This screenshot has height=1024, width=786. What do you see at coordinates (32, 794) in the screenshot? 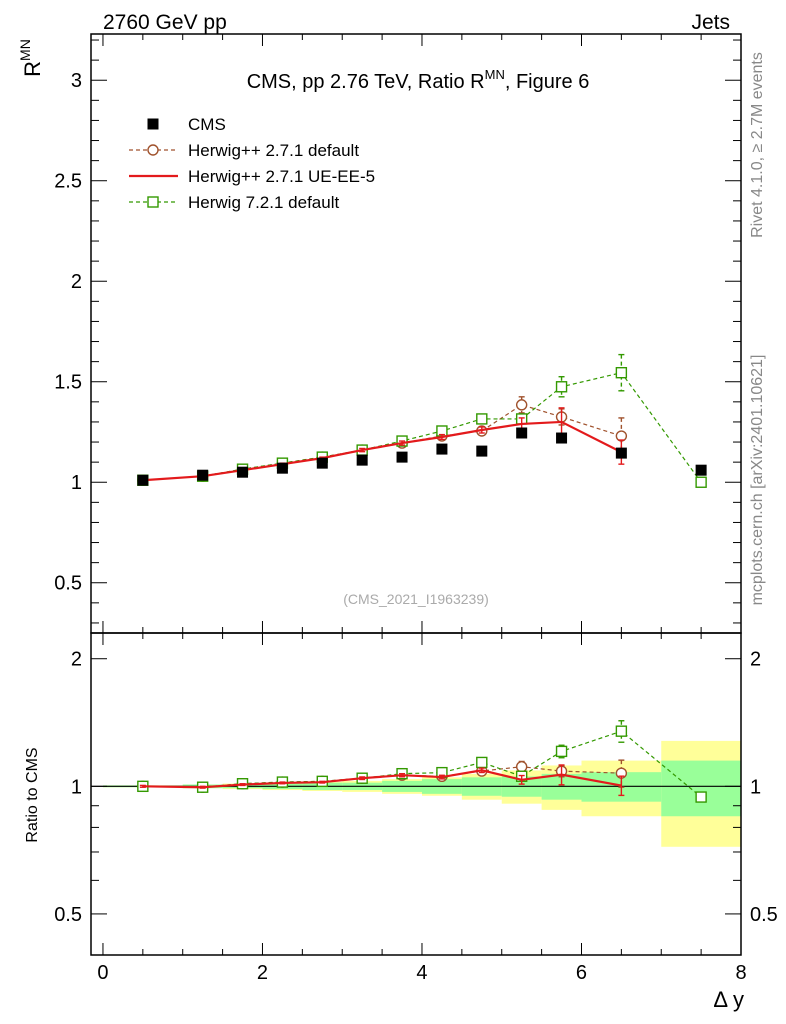
I see `ratio-y-axis-label: Ratio to CMS` at bounding box center [32, 794].